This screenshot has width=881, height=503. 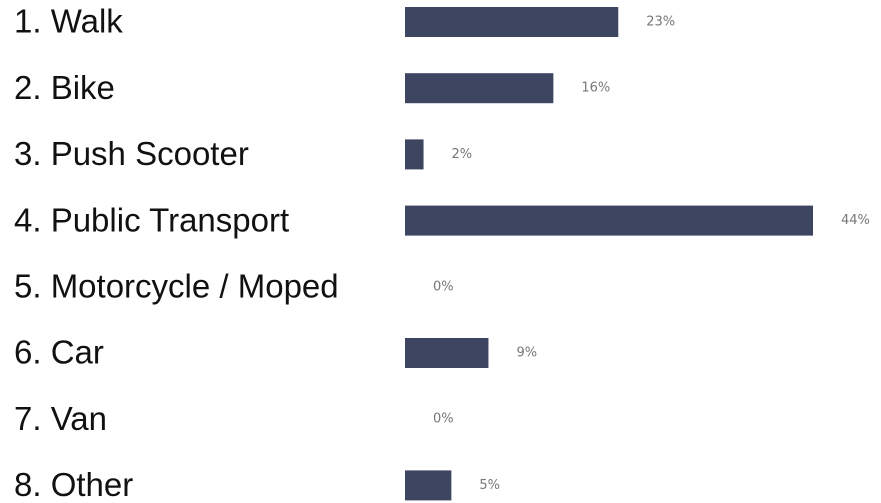 What do you see at coordinates (660, 22) in the screenshot?
I see `value-label: 23%` at bounding box center [660, 22].